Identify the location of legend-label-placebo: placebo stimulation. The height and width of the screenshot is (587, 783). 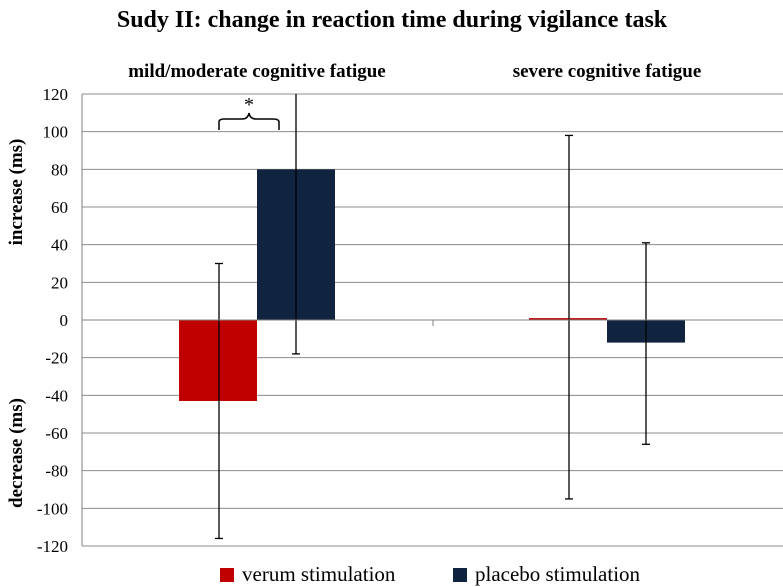
(558, 574).